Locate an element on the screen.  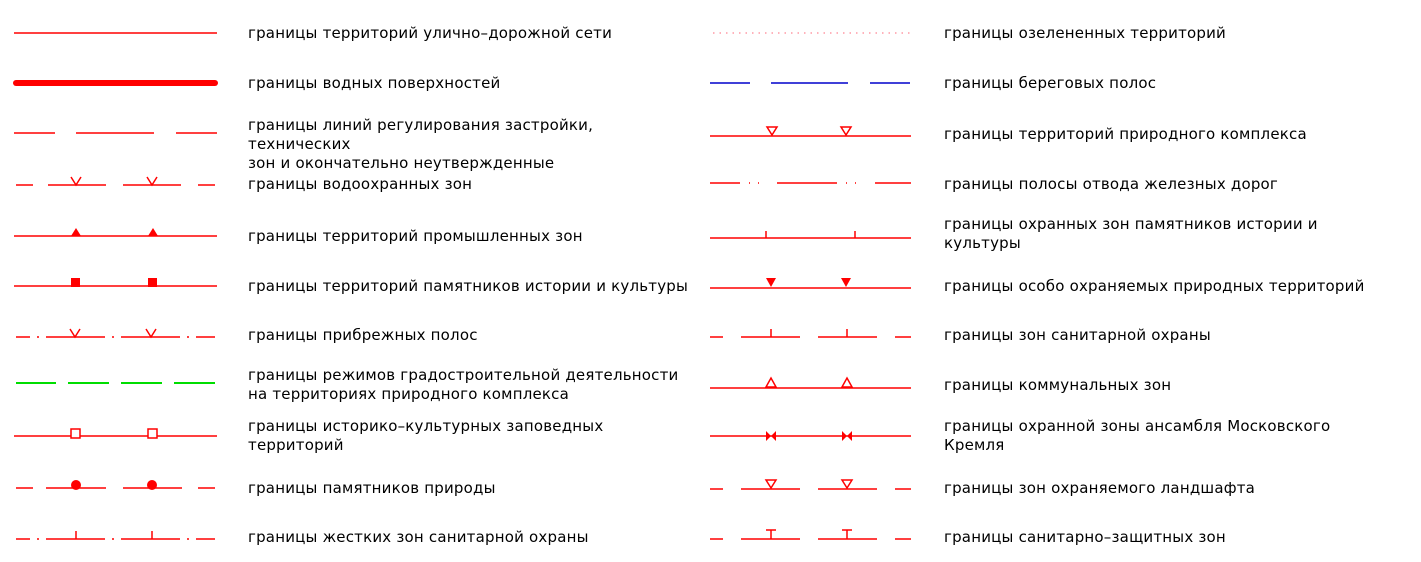
legend-item: границы водных поверхностей is located at coordinates (350, 83).